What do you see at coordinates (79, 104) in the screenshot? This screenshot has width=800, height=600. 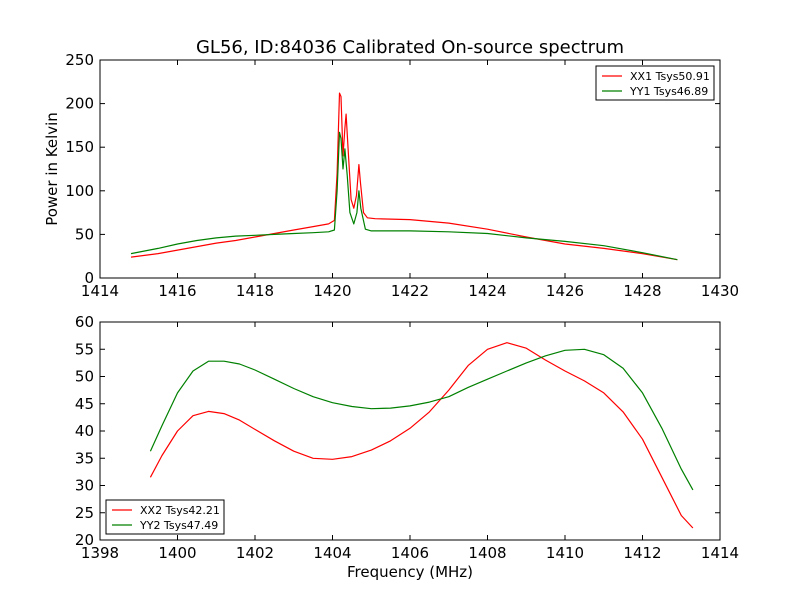 I see `top-y-tick-label: 200` at bounding box center [79, 104].